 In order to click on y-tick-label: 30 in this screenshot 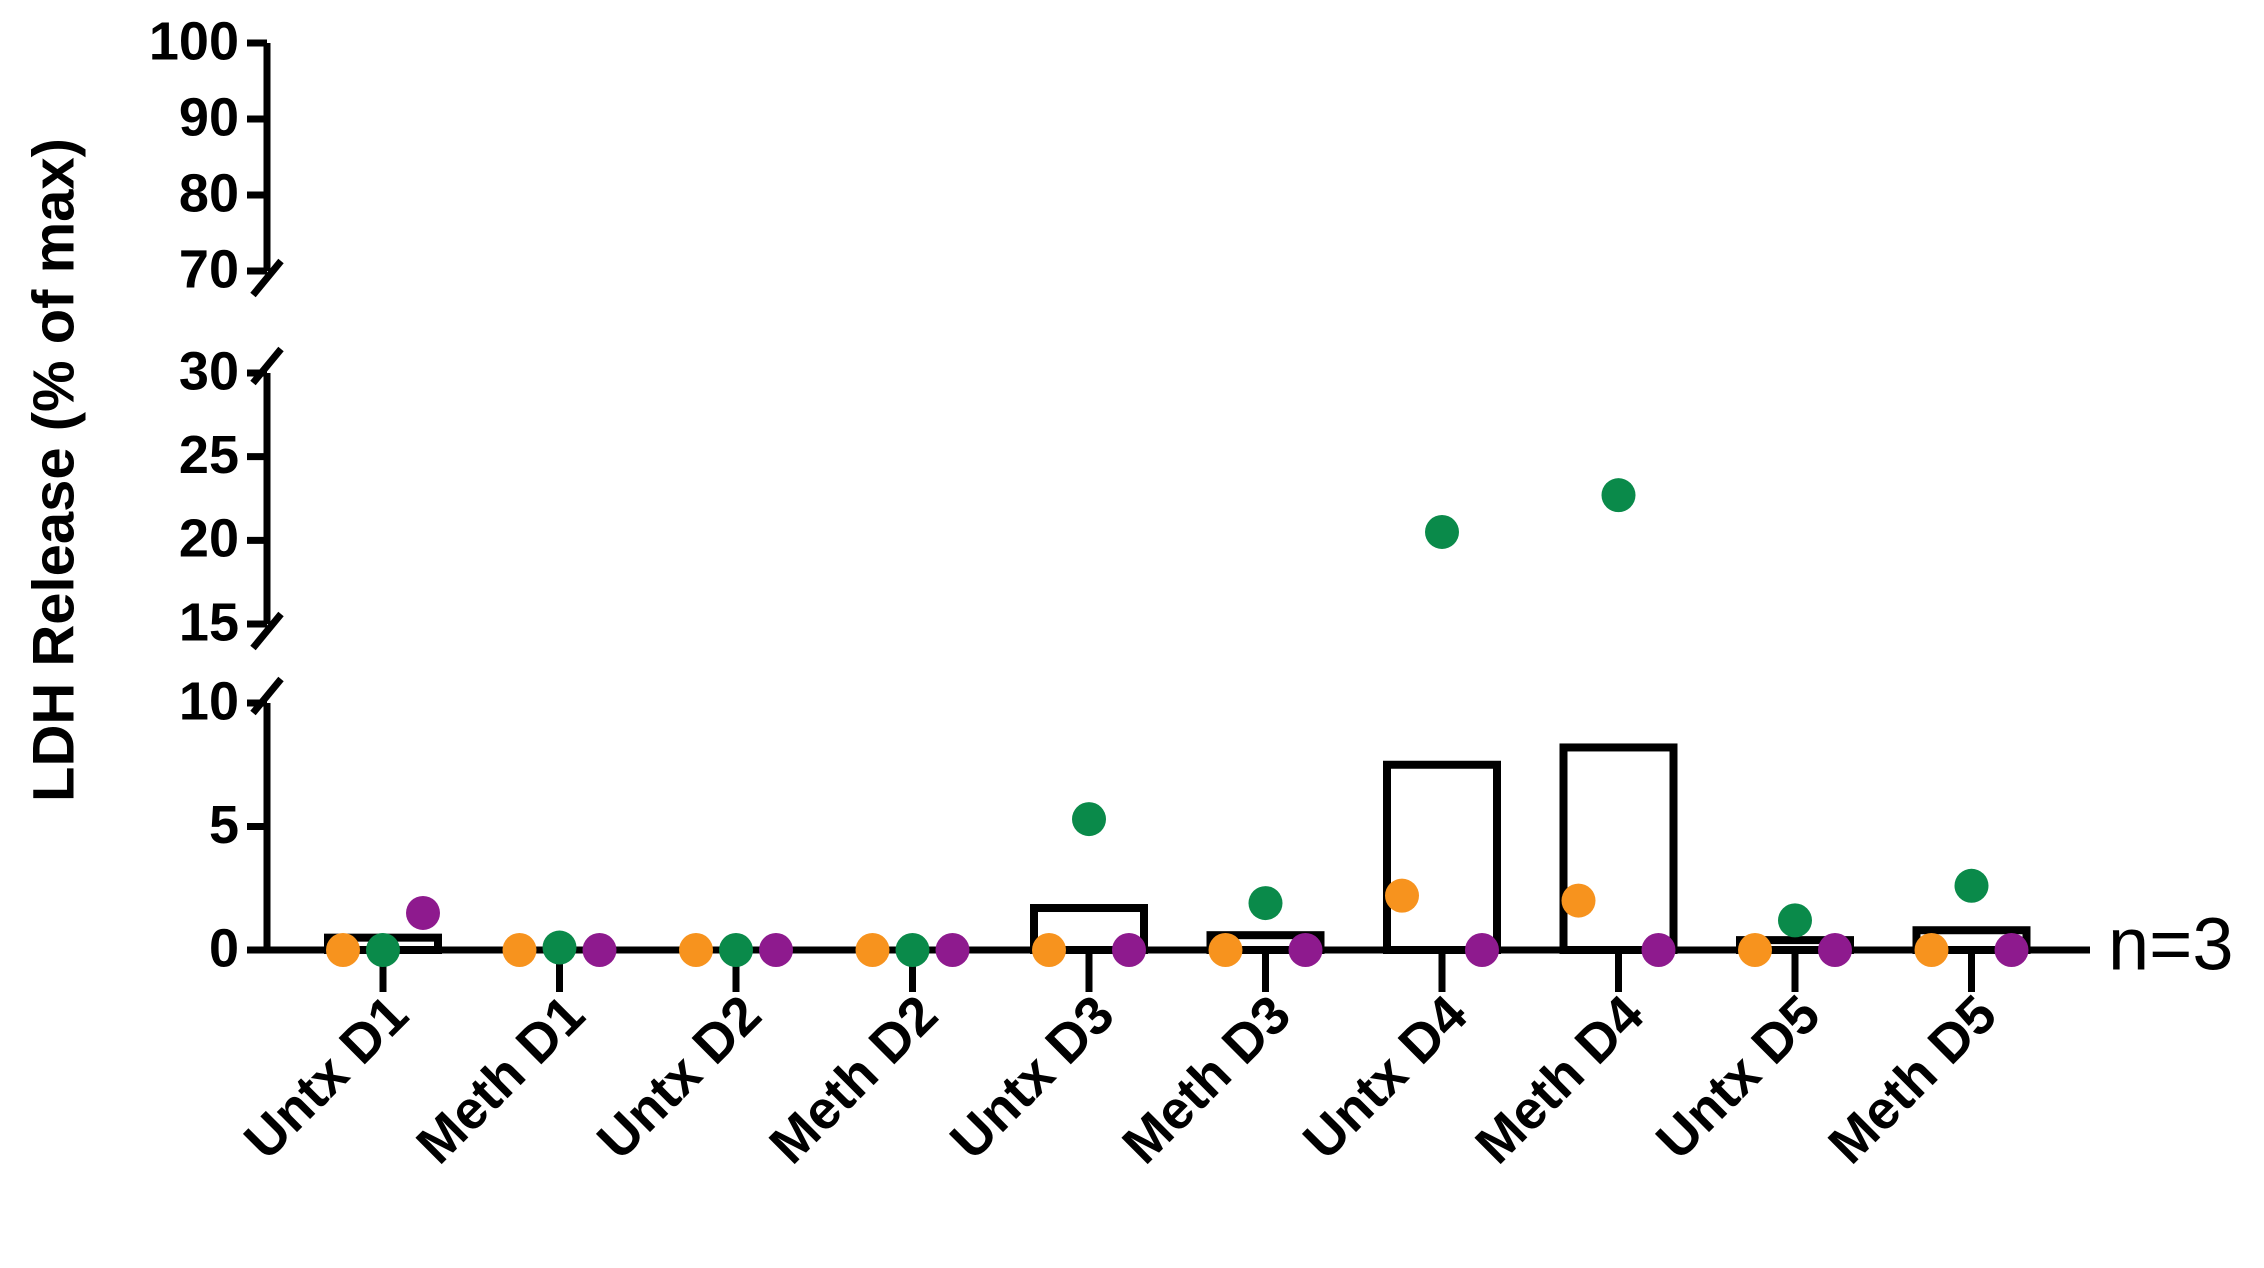, I will do `click(209, 371)`.